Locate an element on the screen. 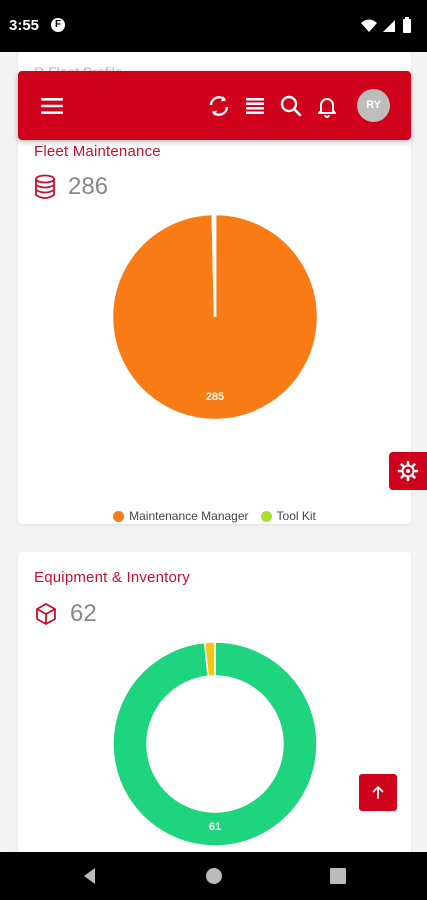  equipment-count-value: 62 is located at coordinates (83, 613).